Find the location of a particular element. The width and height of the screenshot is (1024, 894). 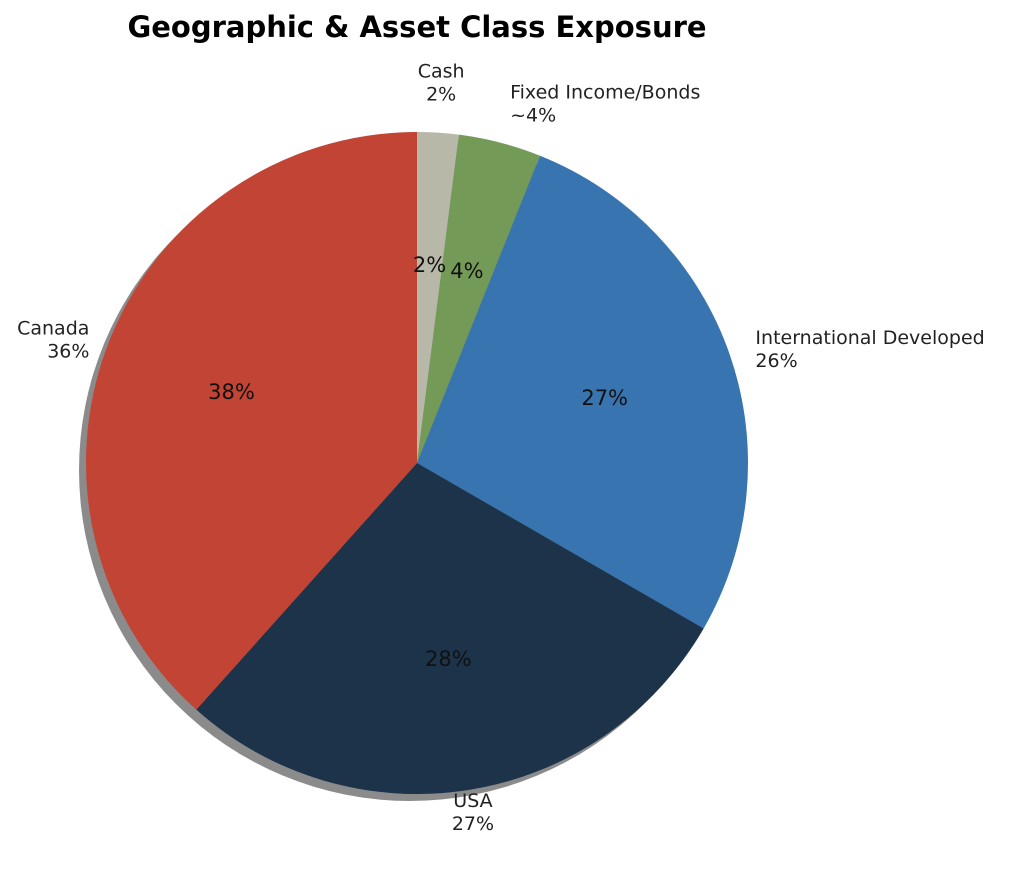

pie-percent-label-international-developed: 27% is located at coordinates (604, 398).